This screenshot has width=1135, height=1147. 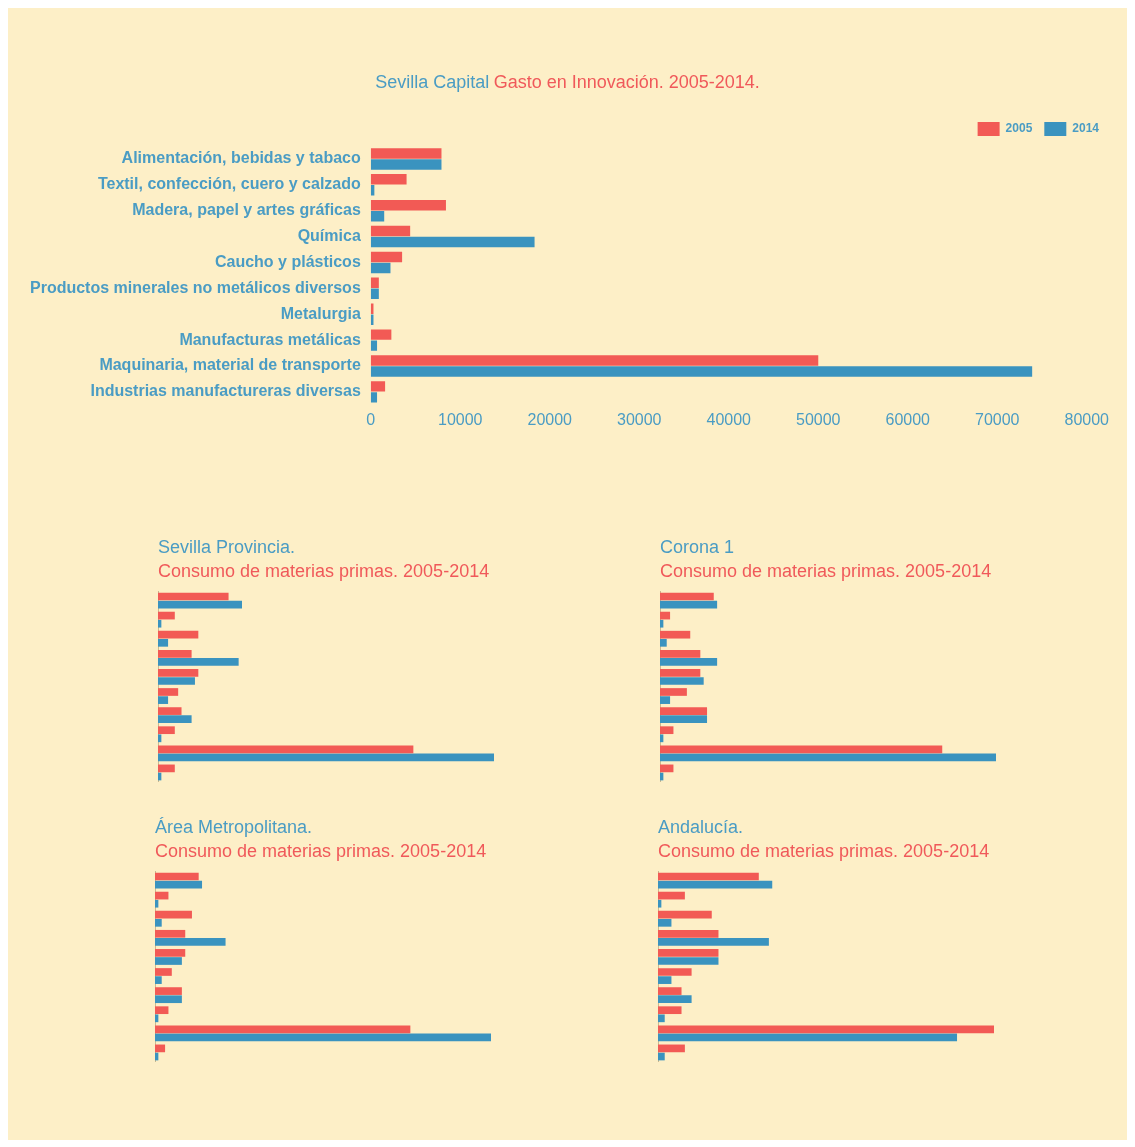 I want to click on y-tick-label: Textil, confección, cuero y calzado, so click(x=229, y=184).